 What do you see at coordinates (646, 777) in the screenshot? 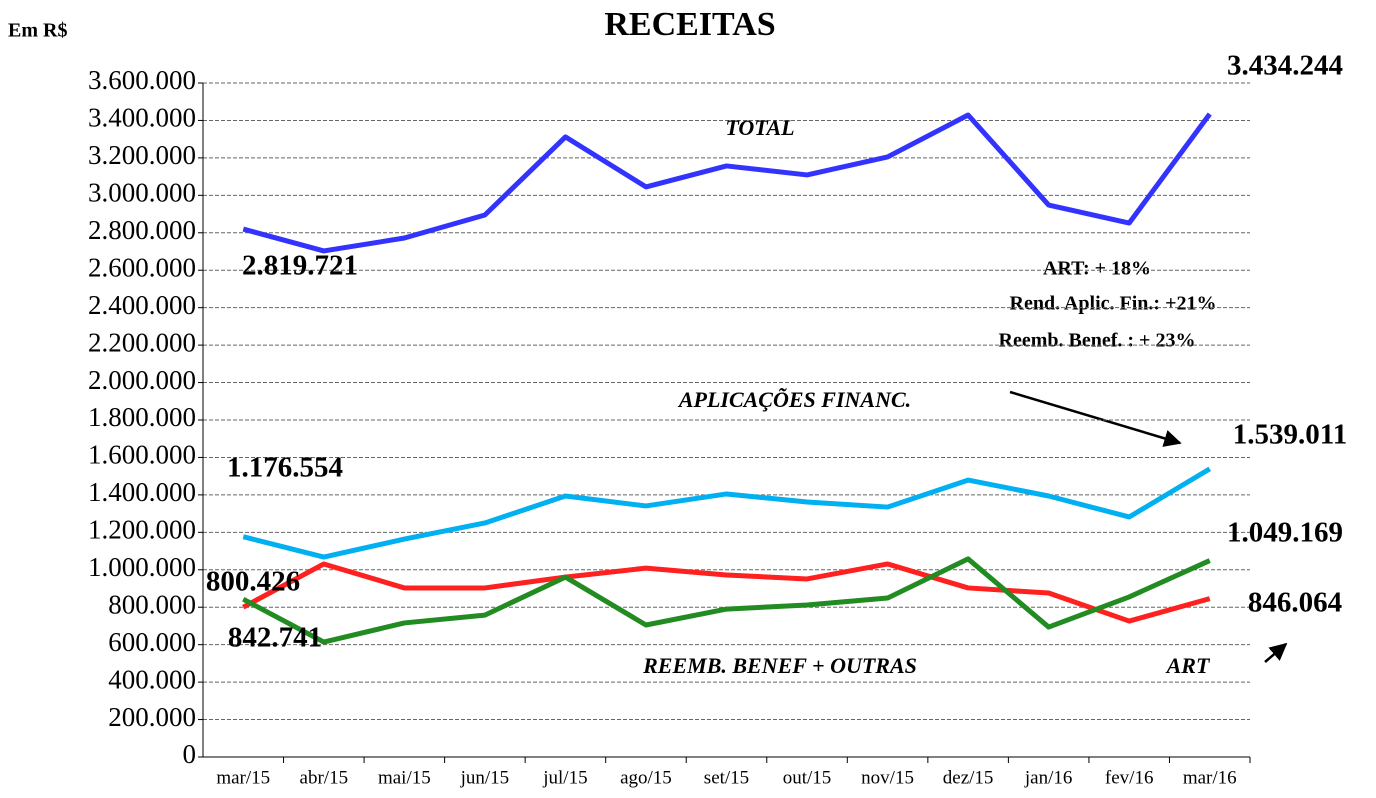
I see `x-tick-label: ago/15` at bounding box center [646, 777].